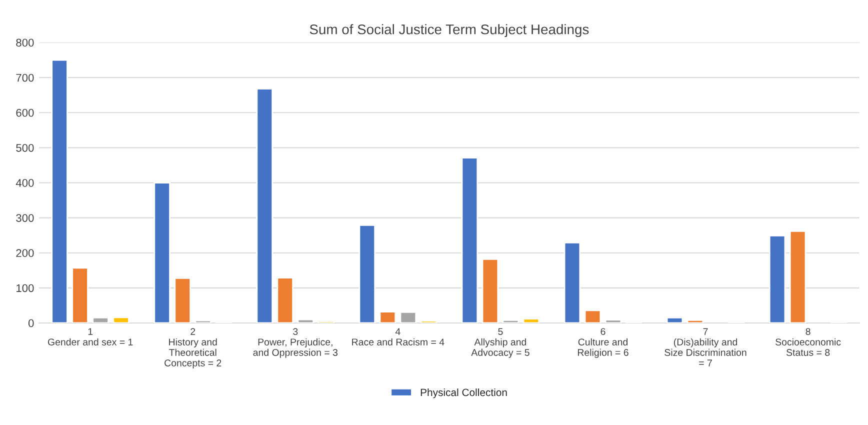 This screenshot has width=868, height=425. Describe the element at coordinates (25, 112) in the screenshot. I see `y-tick-label: 600` at that location.